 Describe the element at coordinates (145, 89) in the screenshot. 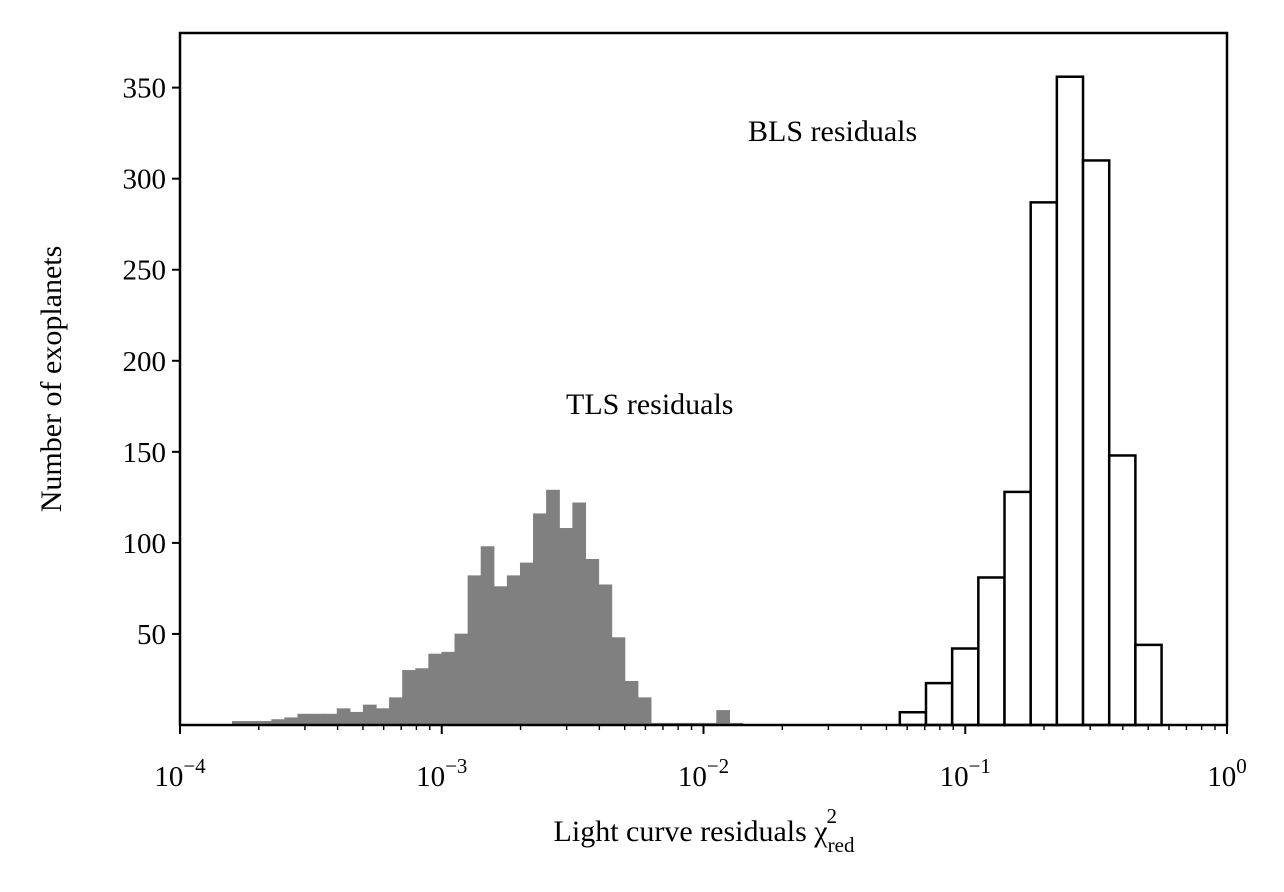

I see `y-tick-label: 350` at that location.